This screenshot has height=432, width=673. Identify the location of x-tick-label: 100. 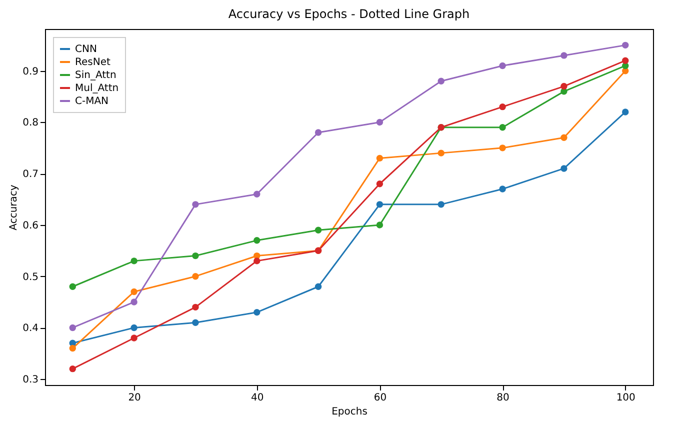
(626, 398).